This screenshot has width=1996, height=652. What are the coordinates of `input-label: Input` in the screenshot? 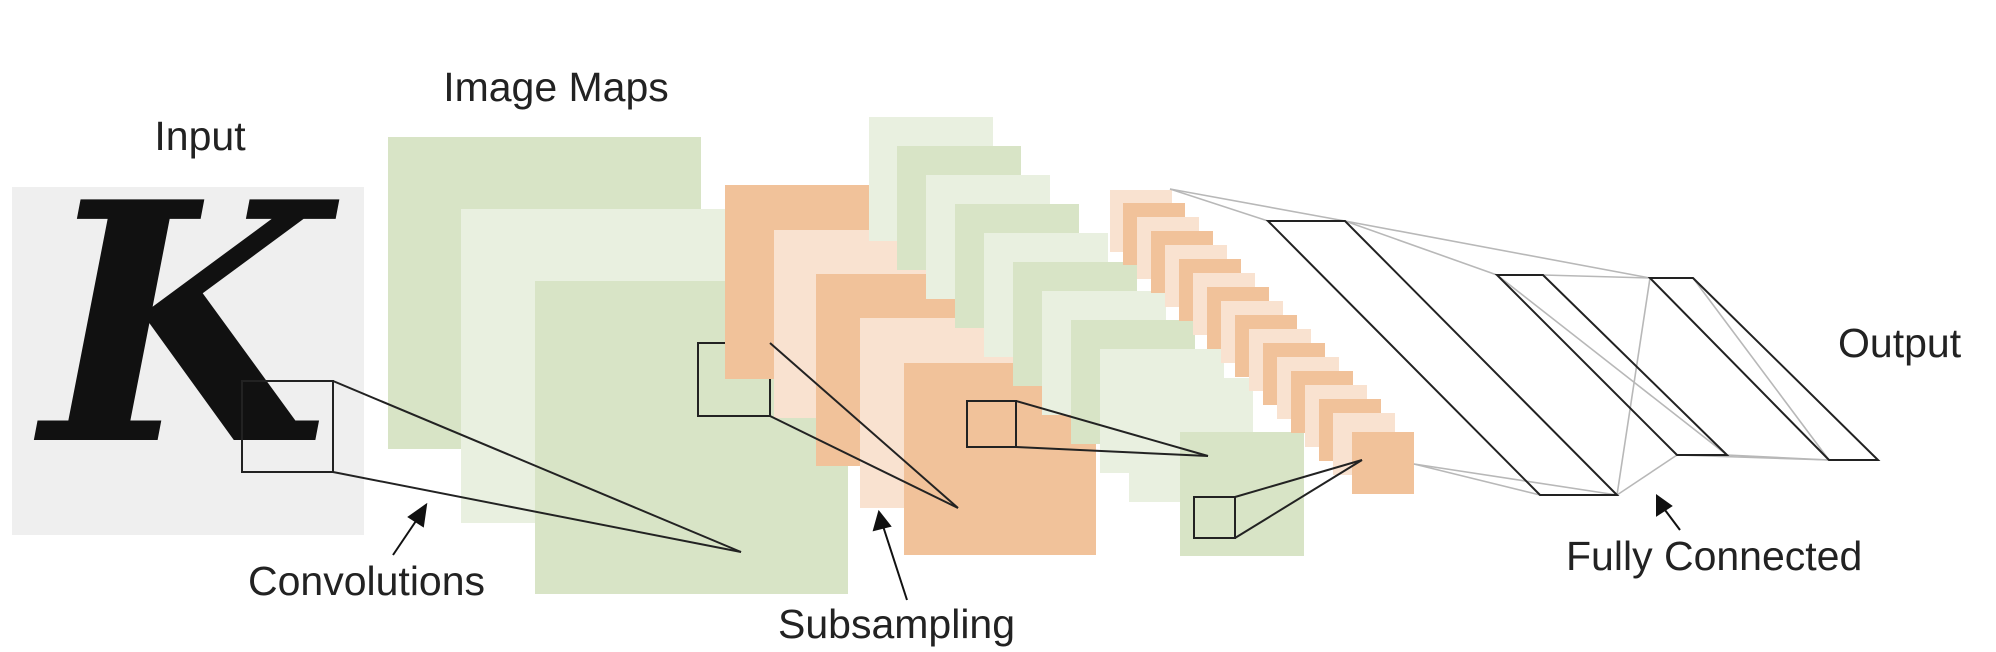 It's located at (200, 136).